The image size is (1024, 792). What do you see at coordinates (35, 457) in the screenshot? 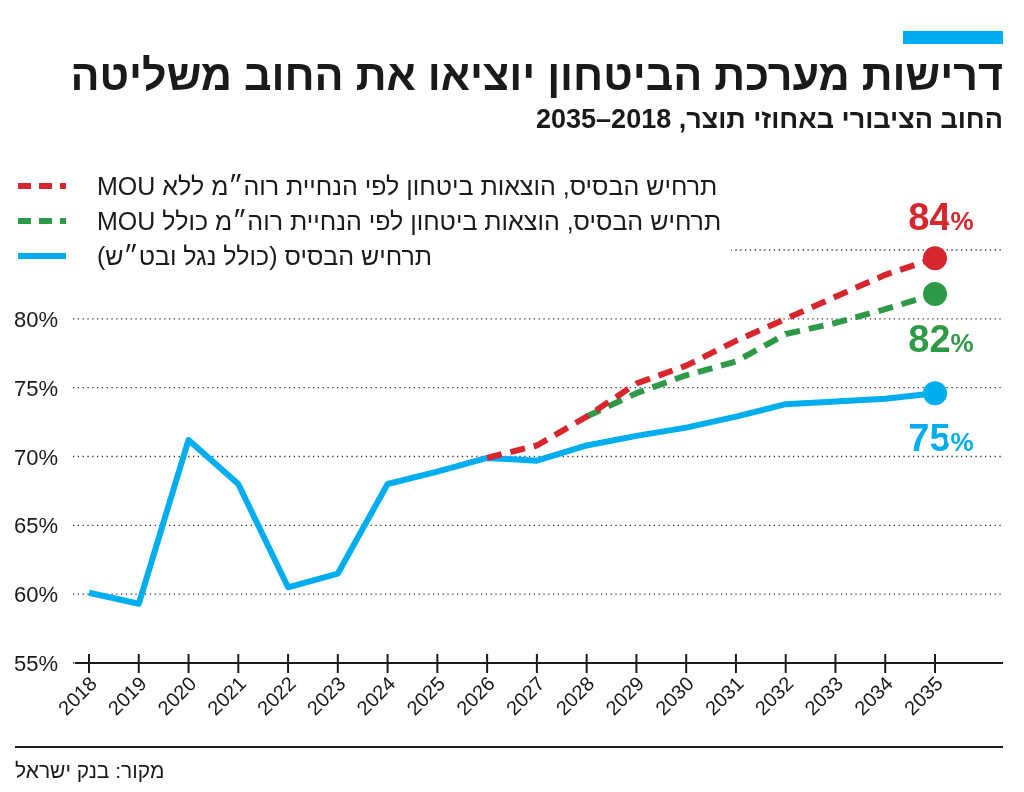
I see `y-tick-label: 70%` at bounding box center [35, 457].